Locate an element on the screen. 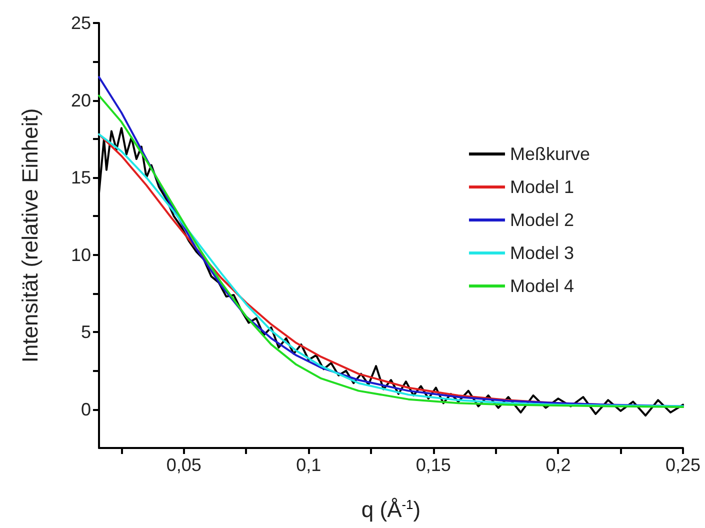 This screenshot has height=528, width=705. x-tick-label: 0,1 is located at coordinates (309, 465).